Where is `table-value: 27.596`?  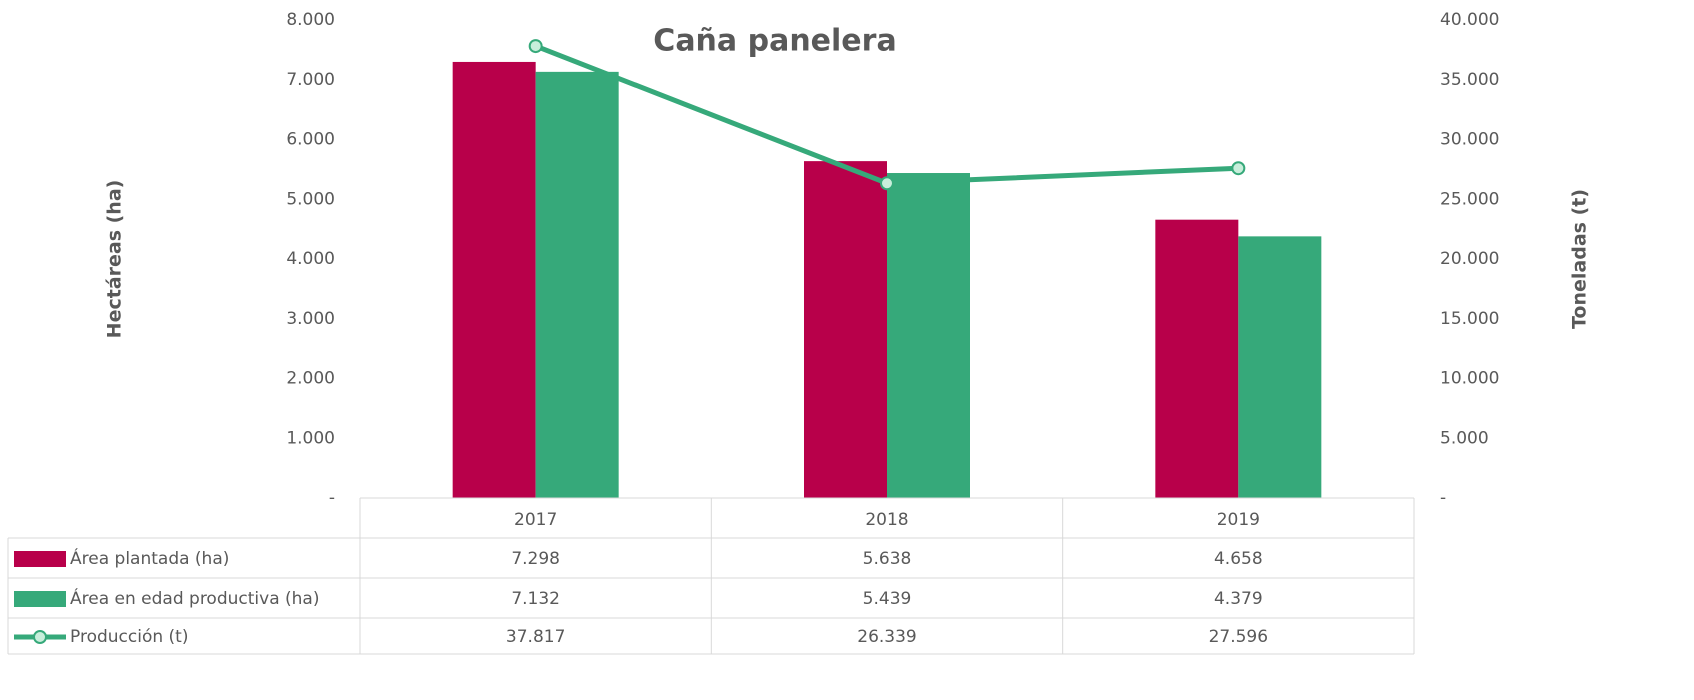 table-value: 27.596 is located at coordinates (1238, 637).